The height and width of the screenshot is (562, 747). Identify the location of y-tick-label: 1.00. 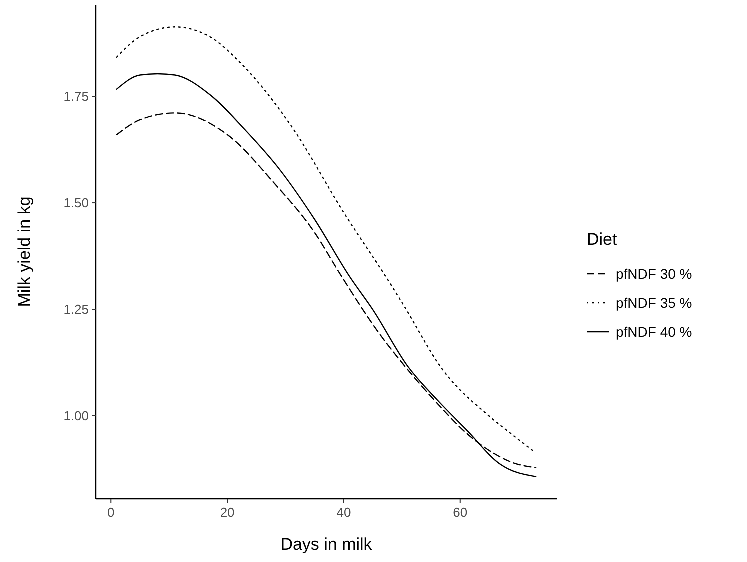
(76, 416).